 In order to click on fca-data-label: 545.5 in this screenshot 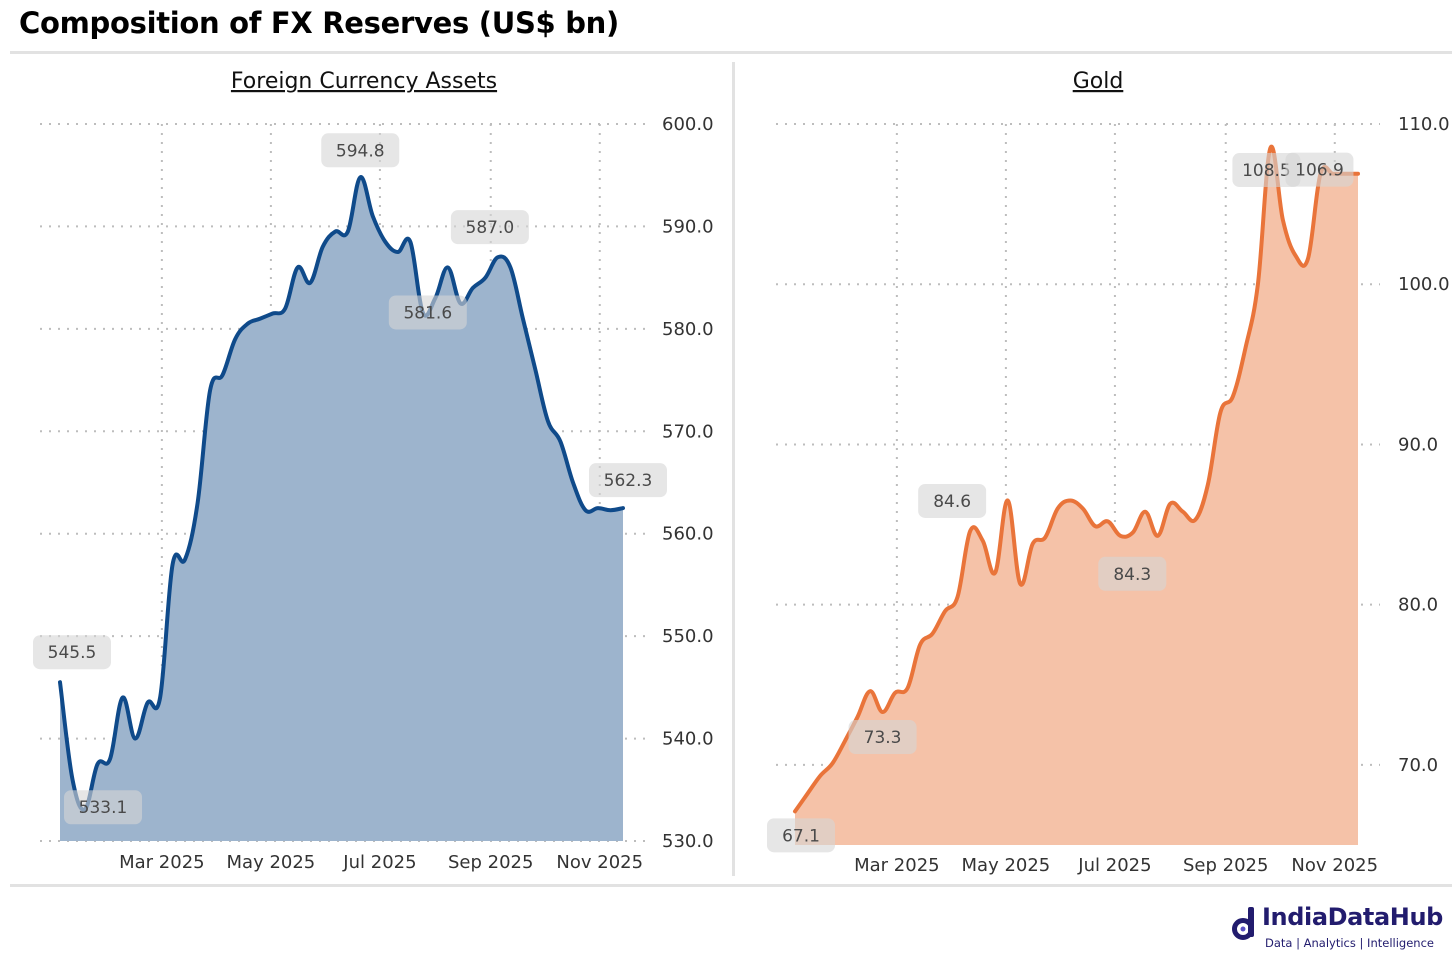, I will do `click(72, 652)`.